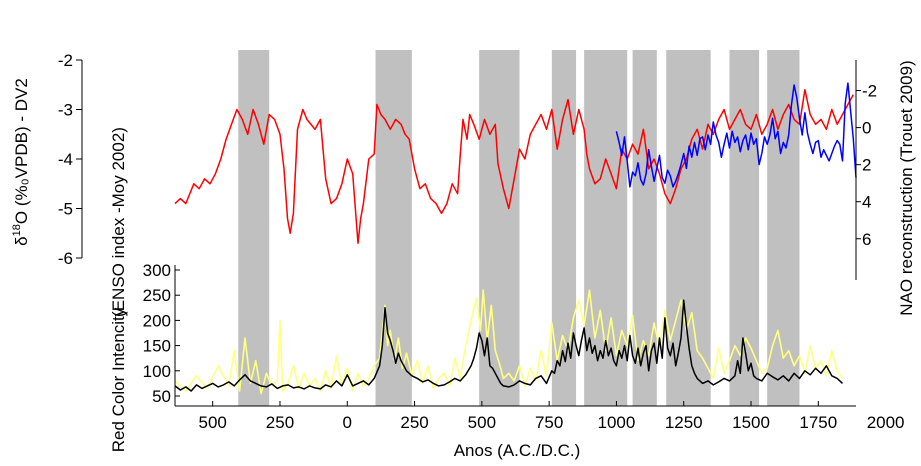 The image size is (921, 466). I want to click on x-tick-label-2: 0, so click(347, 422).